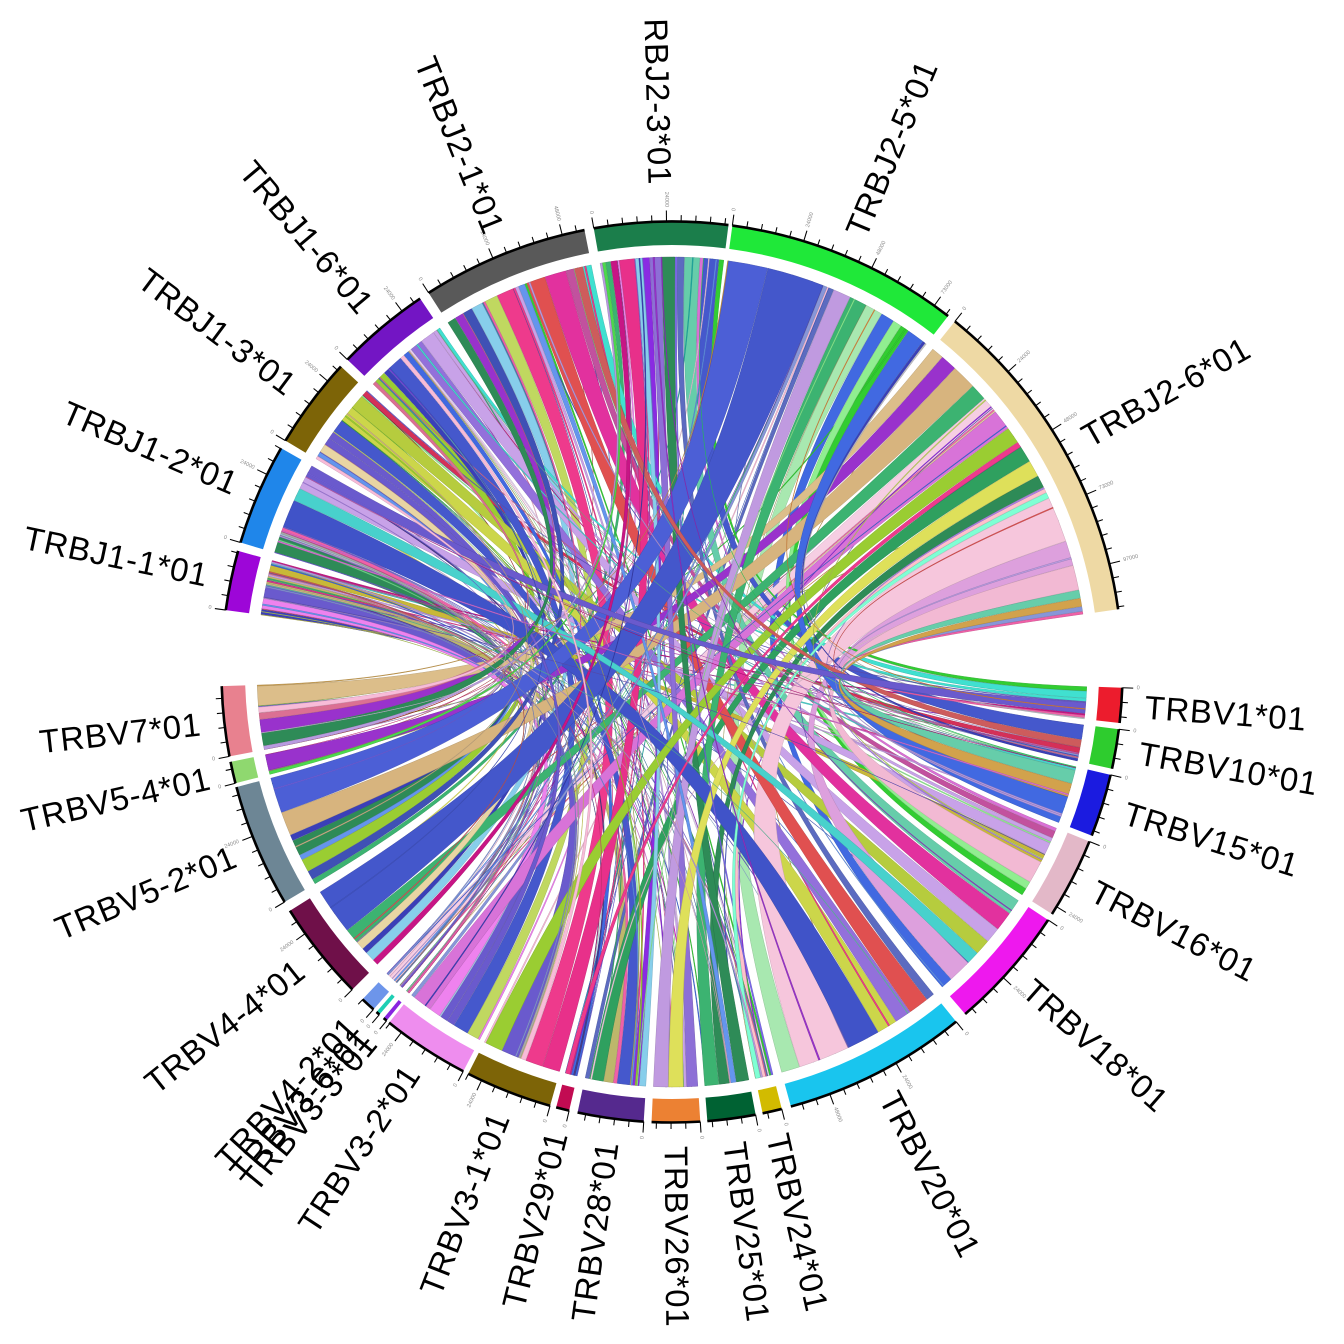  I want to click on svg-text: RBJ2-3*01, so click(658, 102).